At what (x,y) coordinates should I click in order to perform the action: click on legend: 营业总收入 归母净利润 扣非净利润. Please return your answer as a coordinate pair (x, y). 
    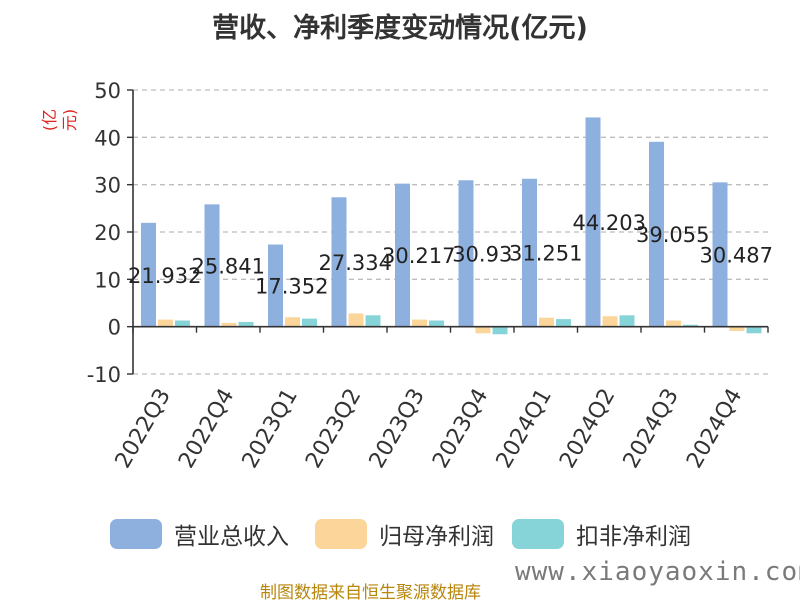
    Looking at the image, I should click on (400, 534).